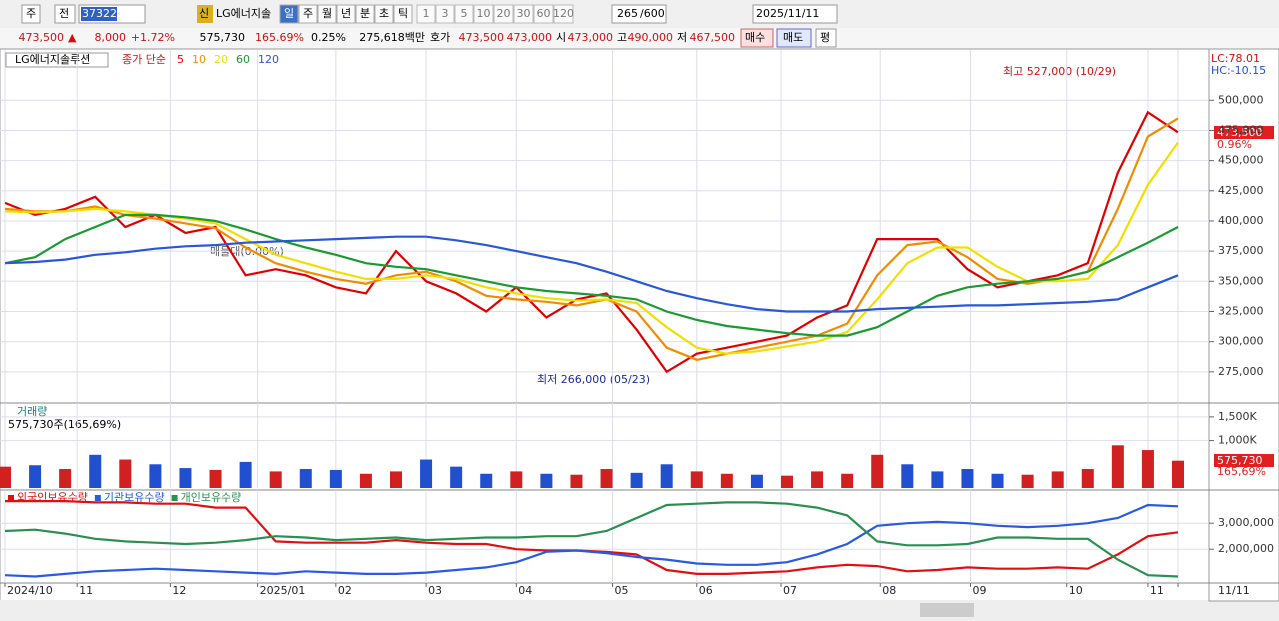 The image size is (1279, 621). I want to click on interval-label: 1, so click(426, 13).